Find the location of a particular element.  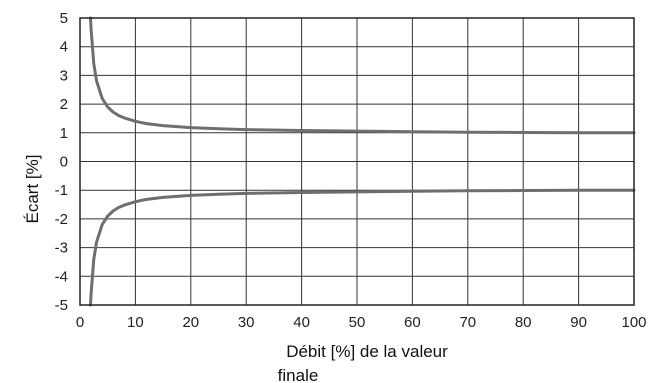

x-tick-label: 30 is located at coordinates (246, 322).